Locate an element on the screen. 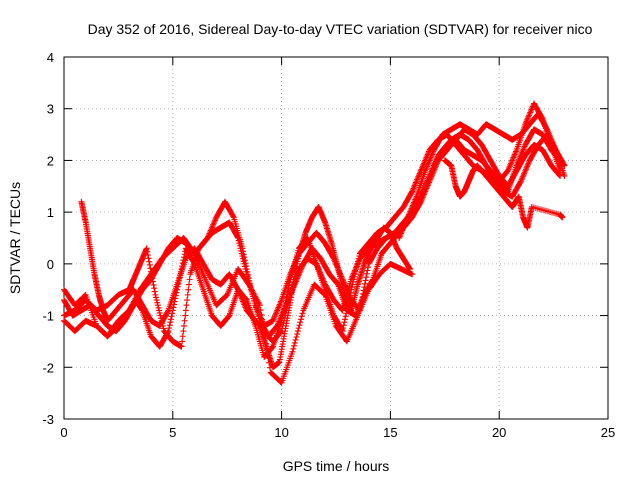  y-tick-label: -3 is located at coordinates (48, 419).